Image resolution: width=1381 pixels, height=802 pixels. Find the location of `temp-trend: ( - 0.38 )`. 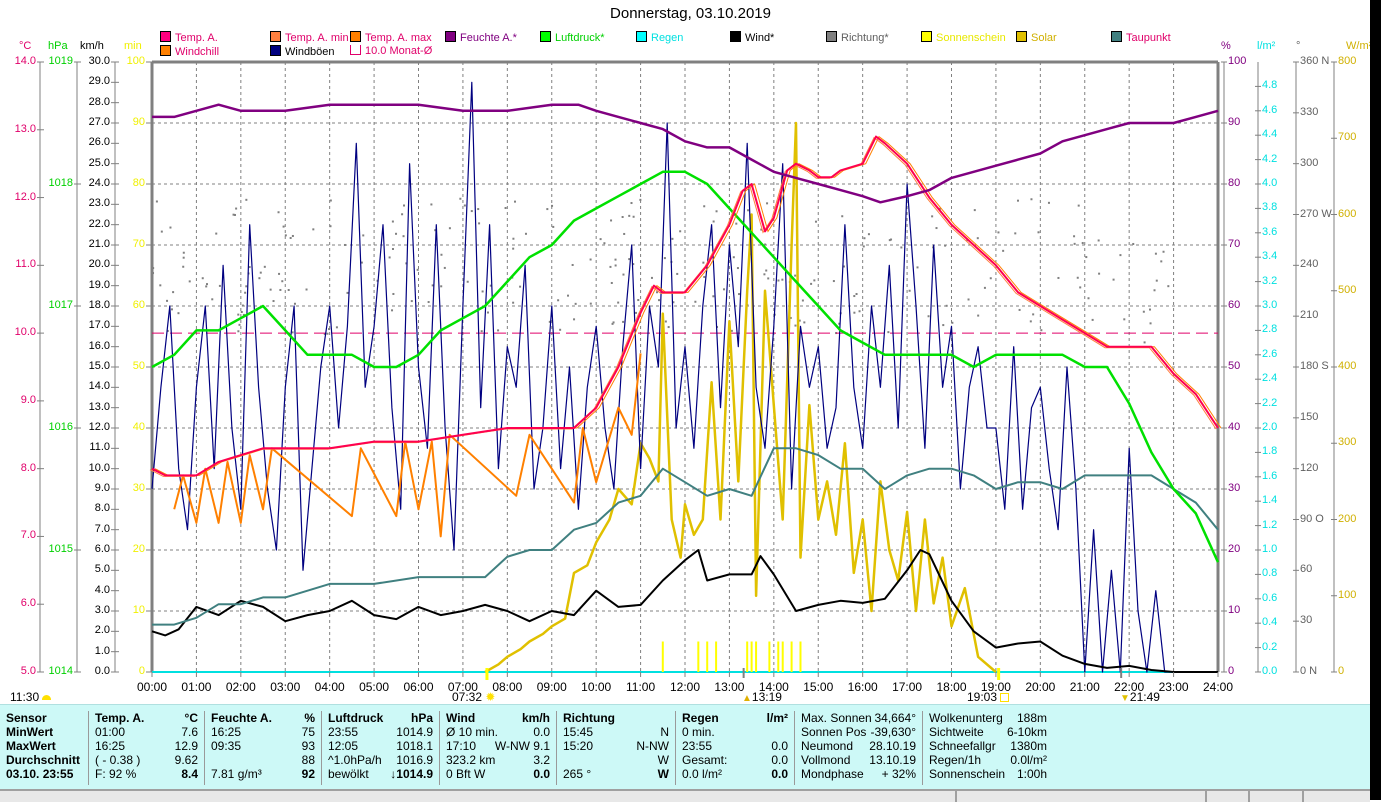

temp-trend: ( - 0.38 ) is located at coordinates (118, 760).